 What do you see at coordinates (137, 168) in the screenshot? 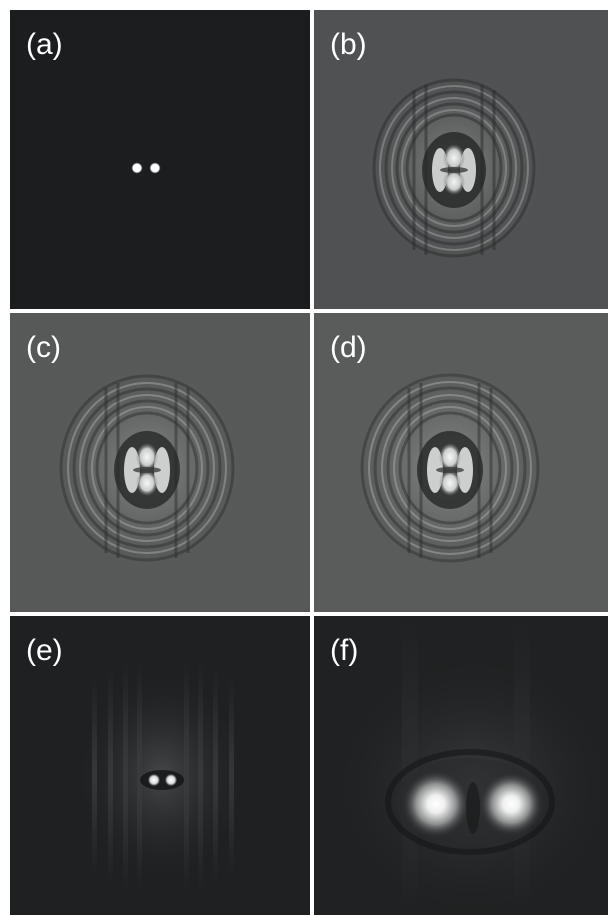
I see `point-source-left` at bounding box center [137, 168].